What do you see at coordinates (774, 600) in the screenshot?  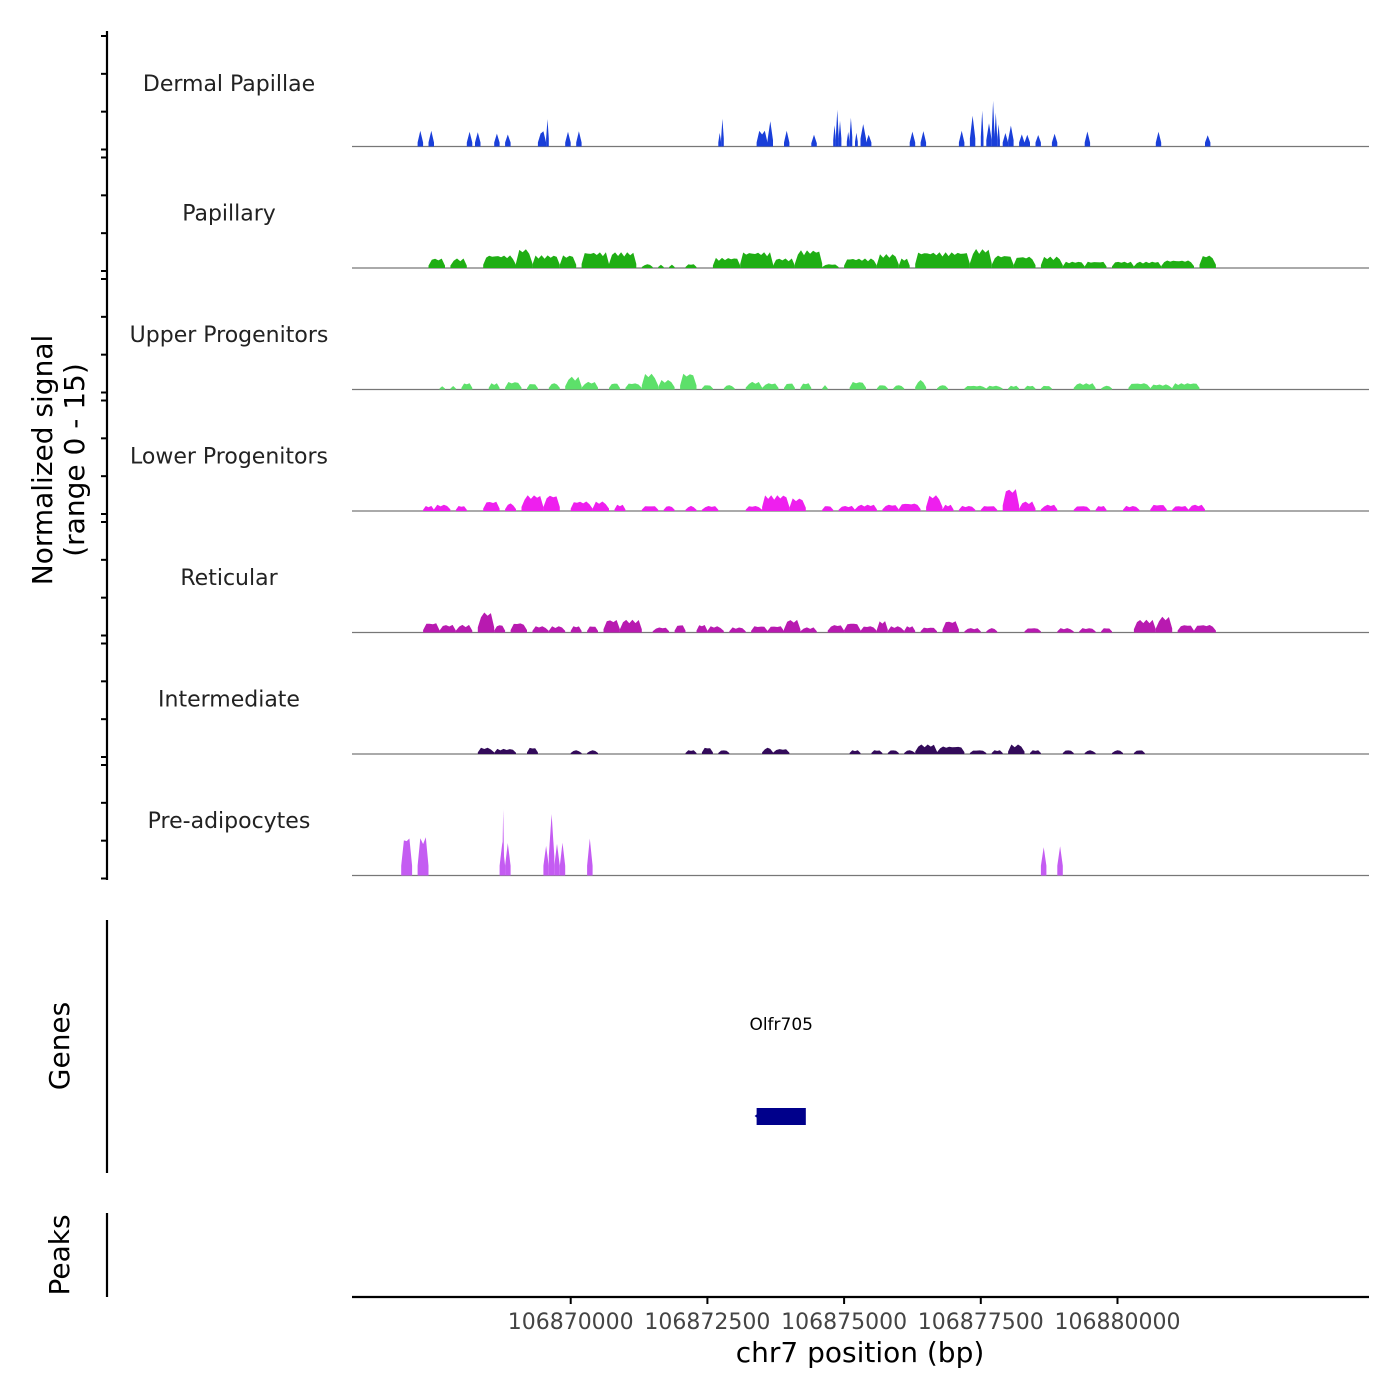 I see `track-4: Reticular` at bounding box center [774, 600].